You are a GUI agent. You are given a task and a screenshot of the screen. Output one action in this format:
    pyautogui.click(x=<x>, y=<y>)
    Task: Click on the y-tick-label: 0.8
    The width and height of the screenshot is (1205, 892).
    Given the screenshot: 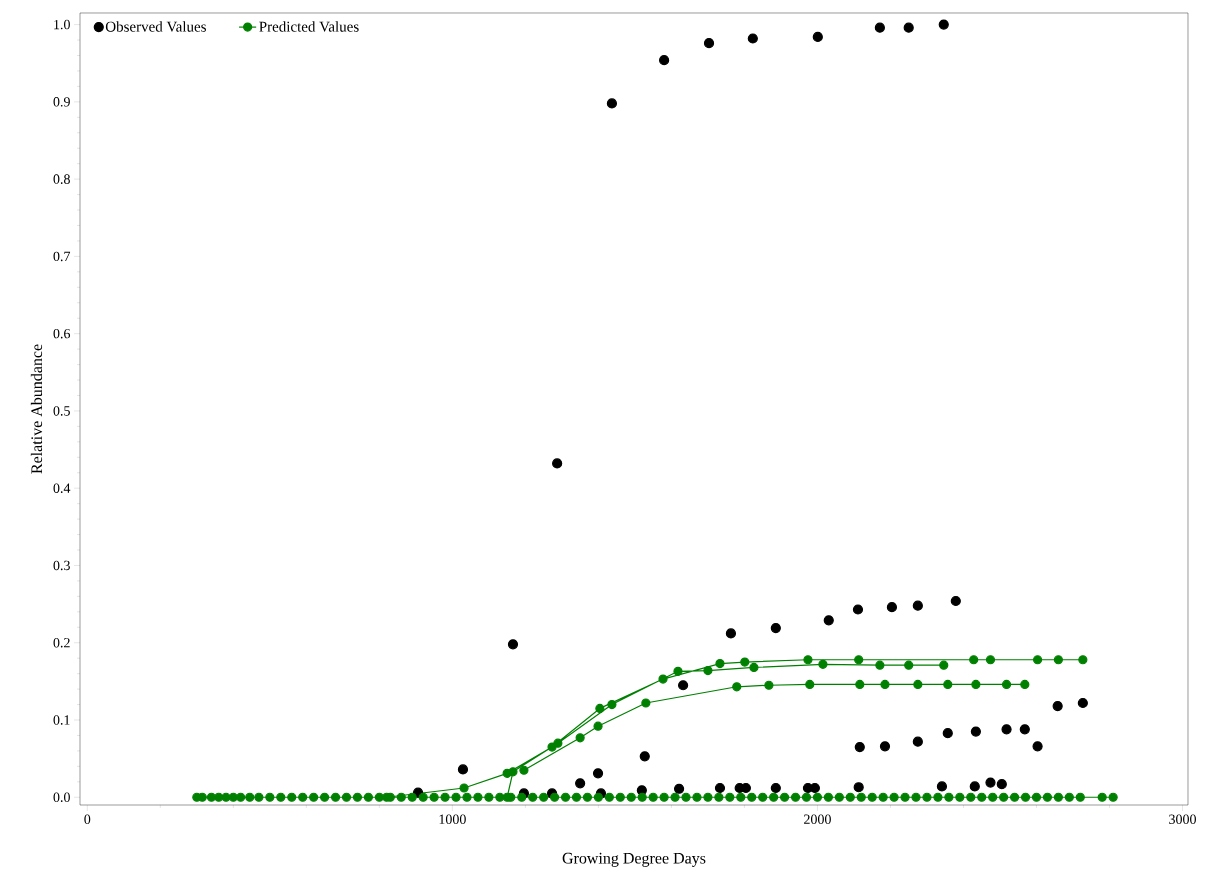 What is the action you would take?
    pyautogui.click(x=61, y=179)
    